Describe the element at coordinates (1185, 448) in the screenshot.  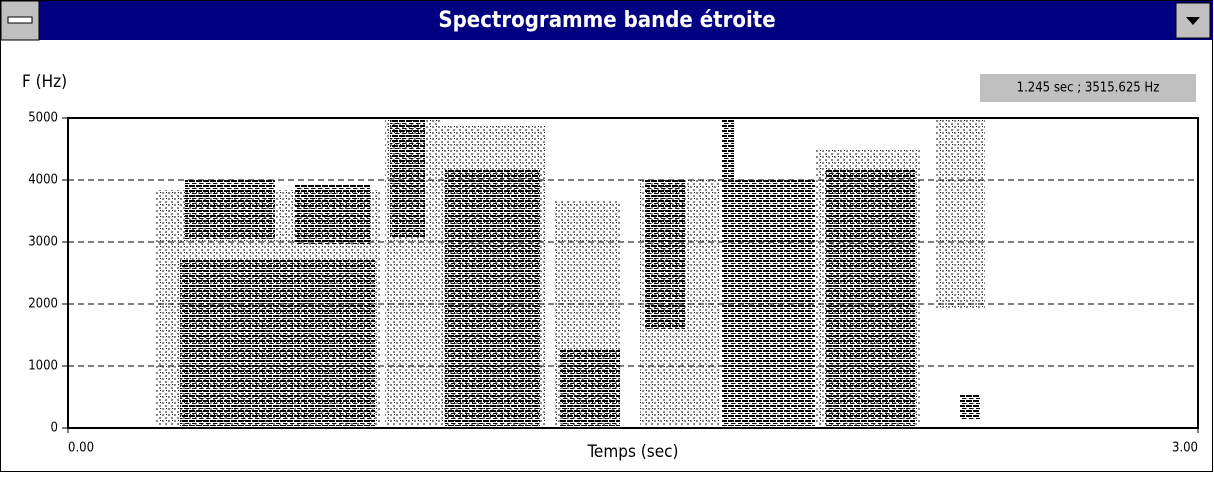
I see `x-tick-label: 3.00` at that location.